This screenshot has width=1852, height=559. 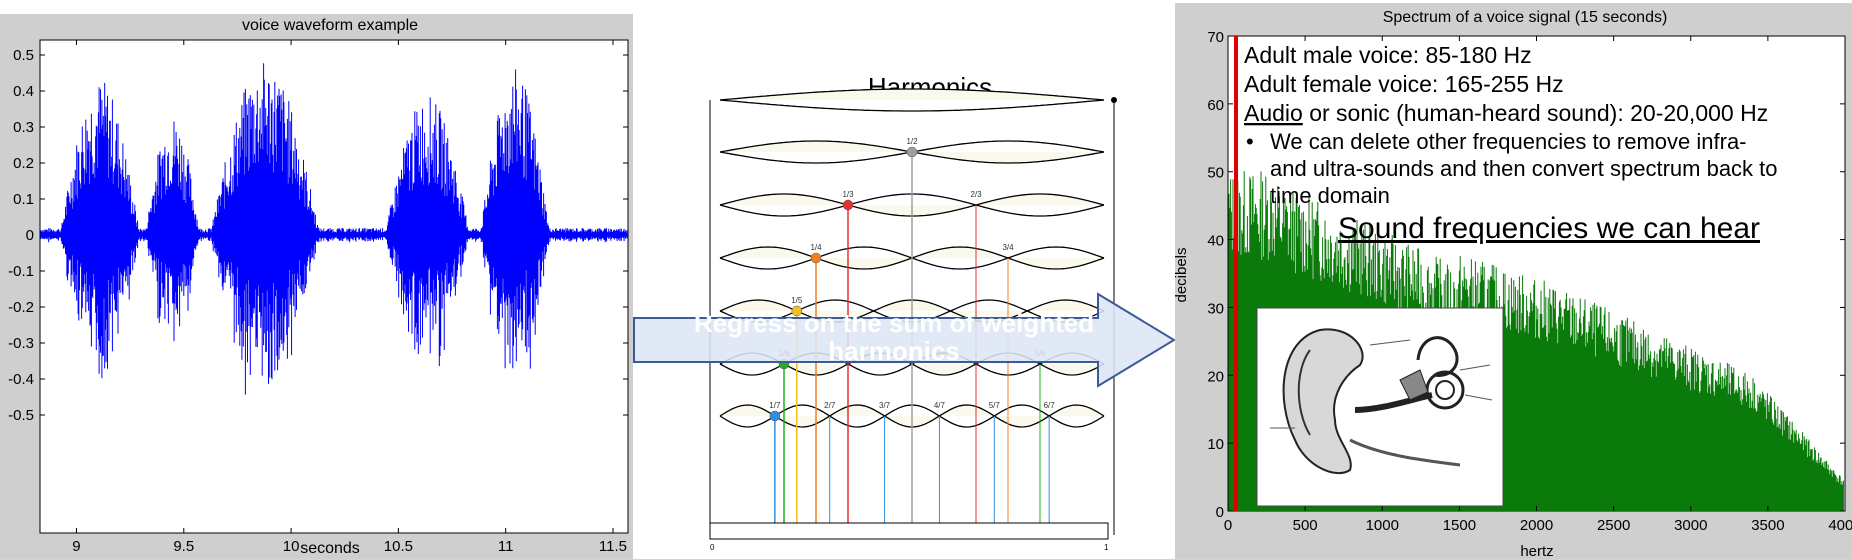 What do you see at coordinates (1380, 407) in the screenshot?
I see `ear-anatomy-image` at bounding box center [1380, 407].